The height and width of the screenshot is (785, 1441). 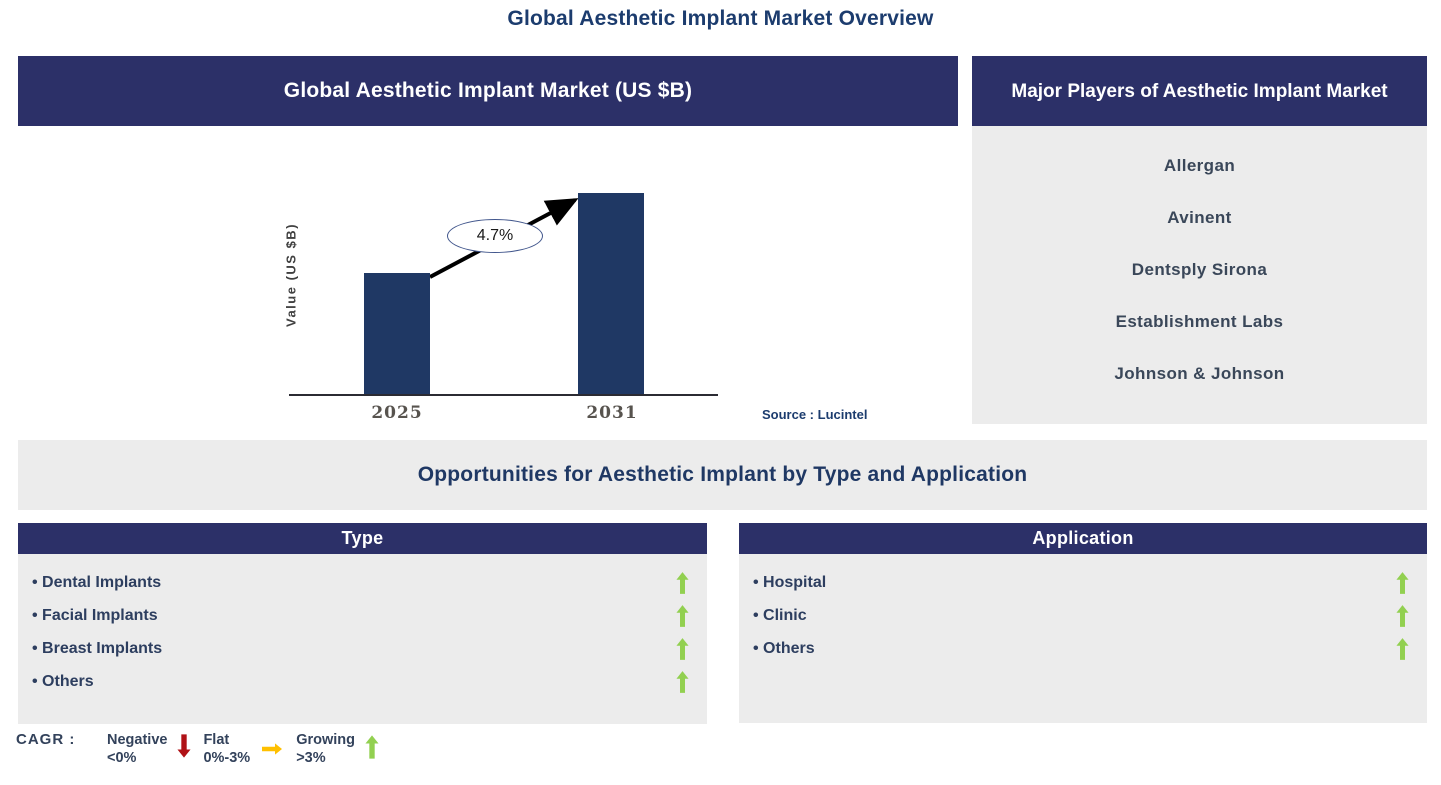 What do you see at coordinates (46, 739) in the screenshot?
I see `legend-prefix: CAGR :` at bounding box center [46, 739].